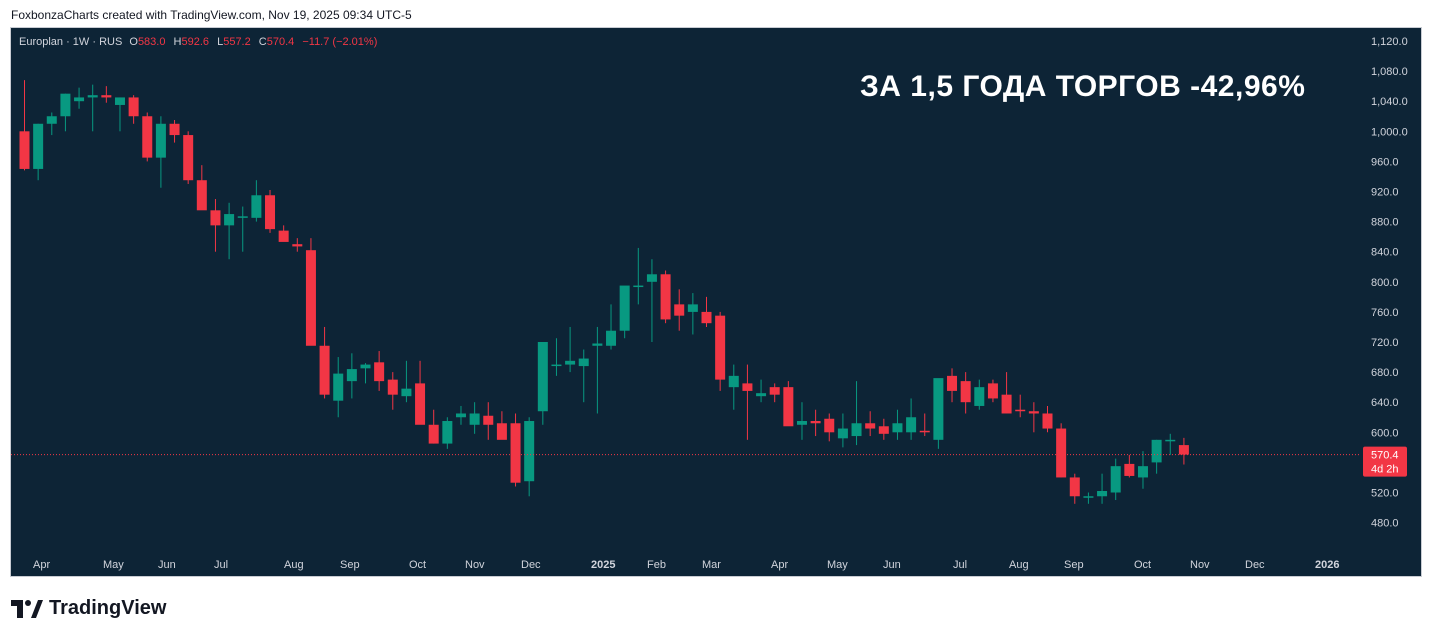  I want to click on y-tick-label: 480.0, so click(1385, 524).